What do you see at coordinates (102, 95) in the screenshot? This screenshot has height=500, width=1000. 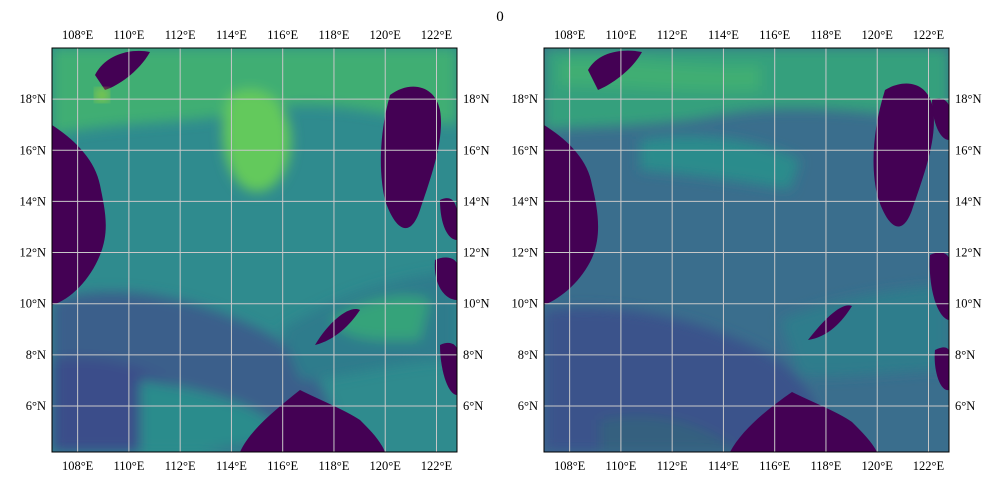 I see `peak-spot` at bounding box center [102, 95].